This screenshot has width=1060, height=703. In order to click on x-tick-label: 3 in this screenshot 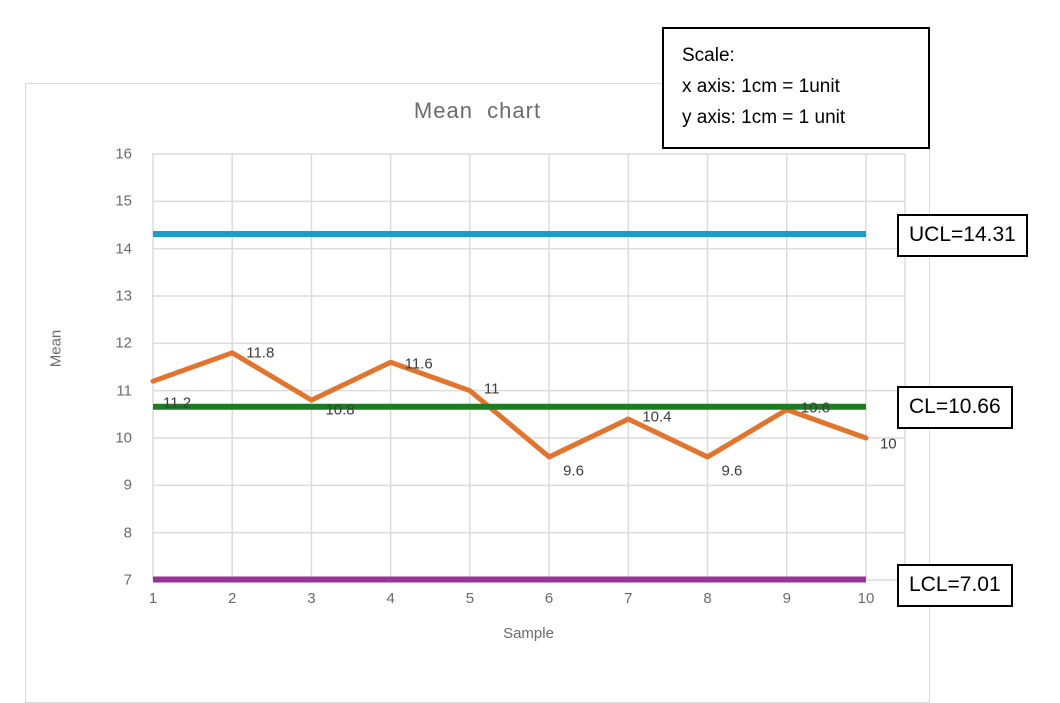, I will do `click(311, 598)`.